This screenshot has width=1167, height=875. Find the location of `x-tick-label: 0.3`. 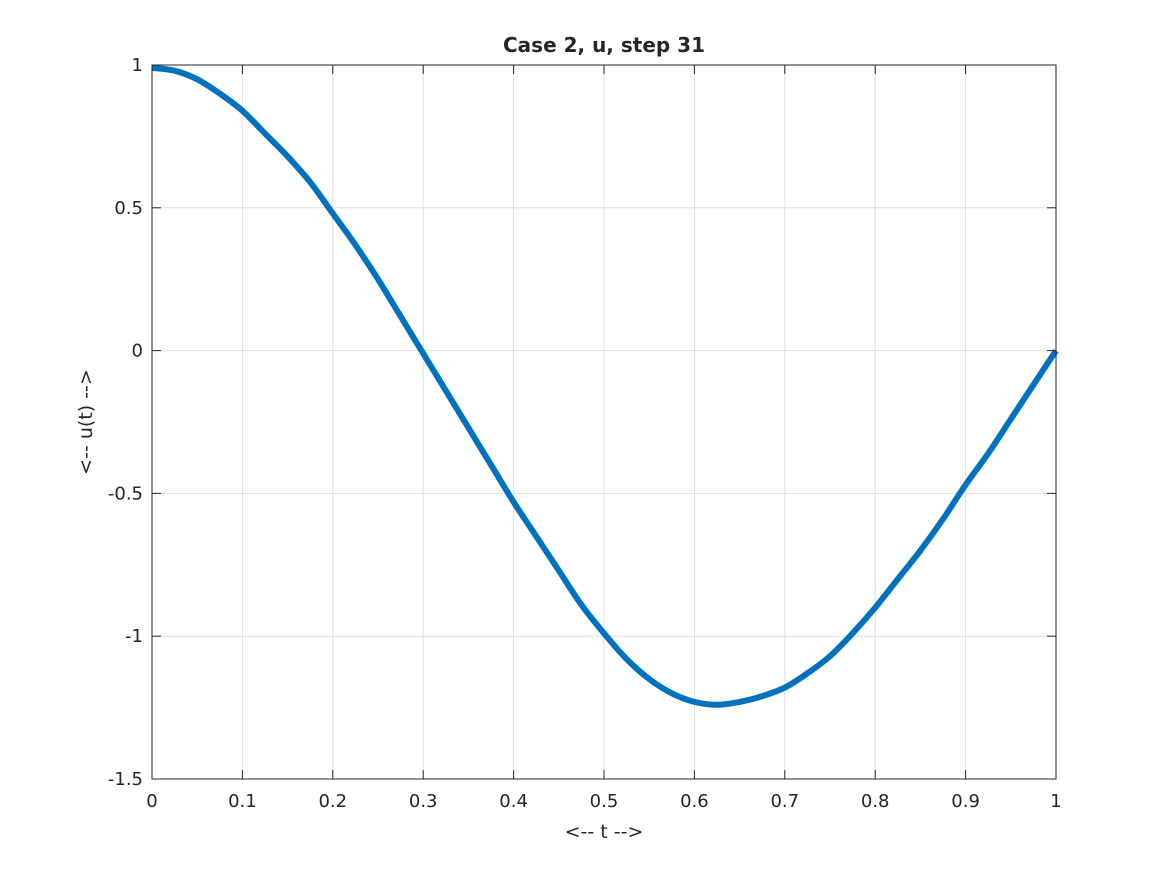

x-tick-label: 0.3 is located at coordinates (423, 801).